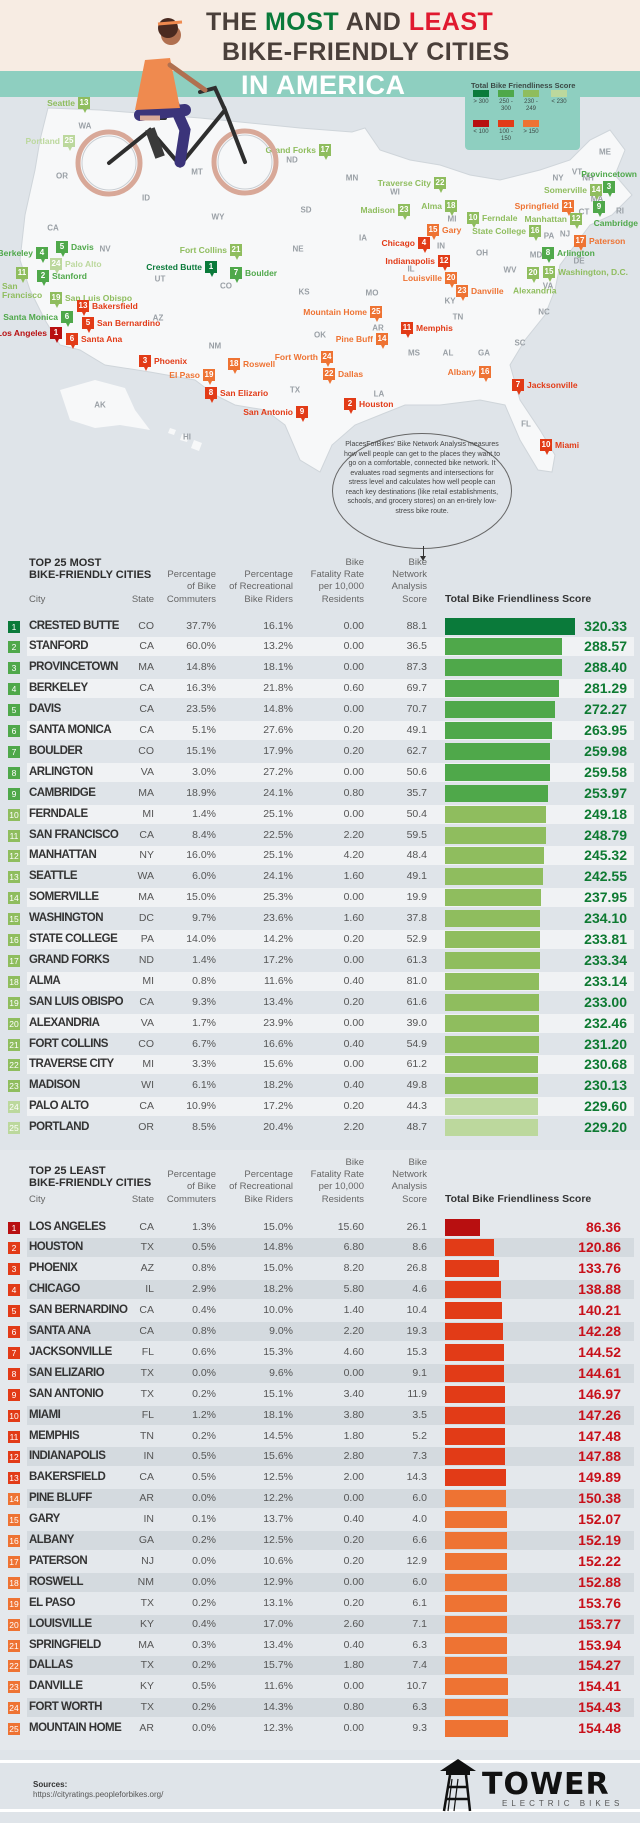 This screenshot has height=1823, width=640. Describe the element at coordinates (204, 1456) in the screenshot. I see `cell-commuters: 0.5%` at that location.